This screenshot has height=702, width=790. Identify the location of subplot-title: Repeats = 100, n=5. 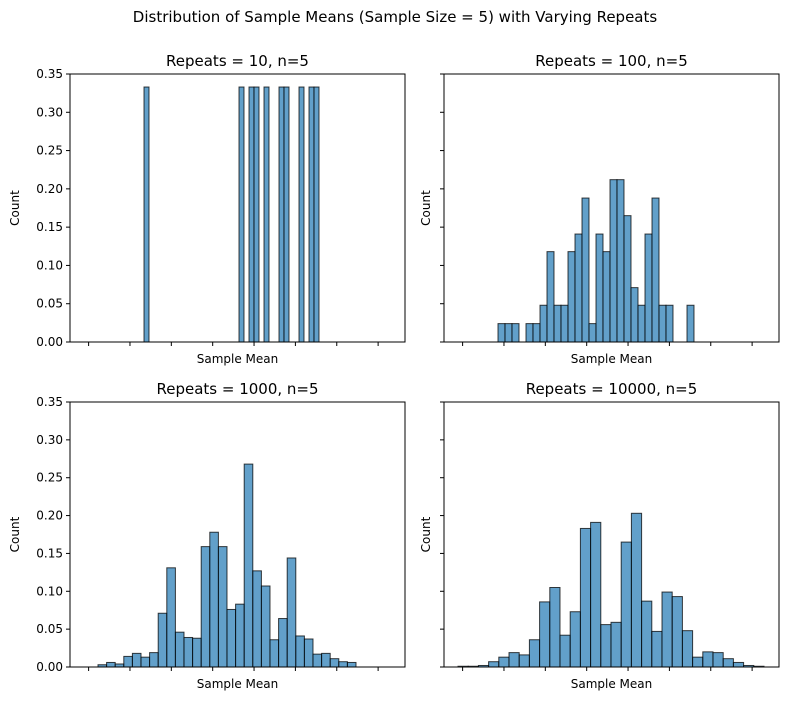
(611, 61).